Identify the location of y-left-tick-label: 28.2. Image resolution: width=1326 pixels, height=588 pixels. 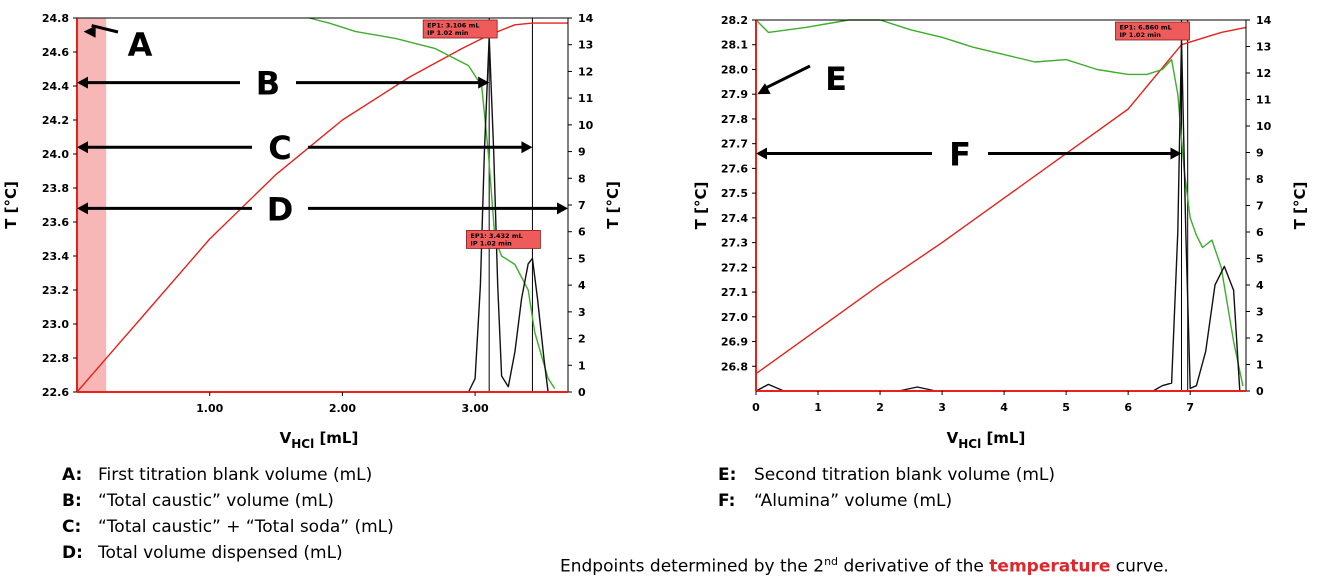
(734, 20).